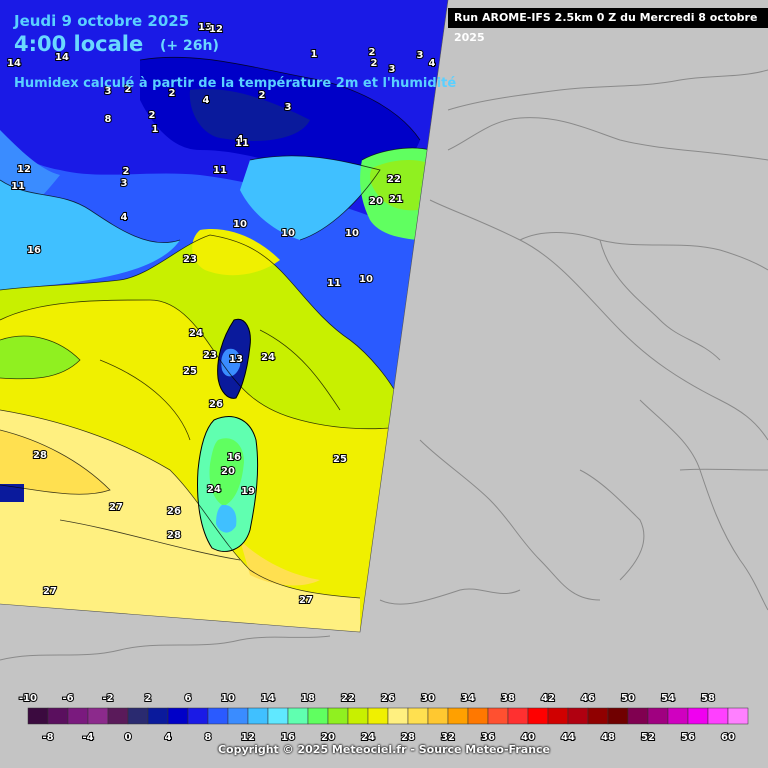 This screenshot has height=768, width=768. I want to click on map-value-label: 12, so click(24, 169).